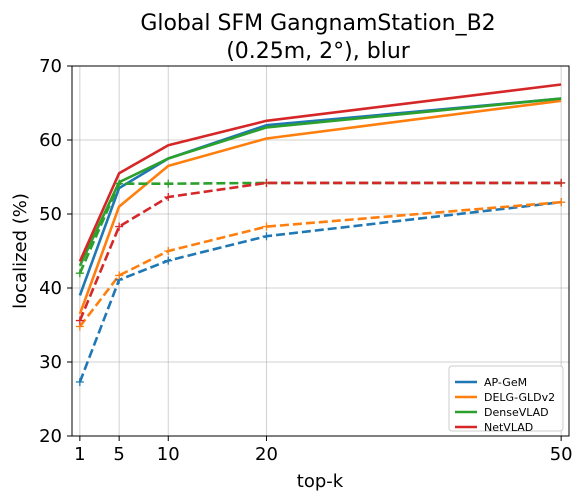  Describe the element at coordinates (50, 362) in the screenshot. I see `y-tick-label: 30` at that location.